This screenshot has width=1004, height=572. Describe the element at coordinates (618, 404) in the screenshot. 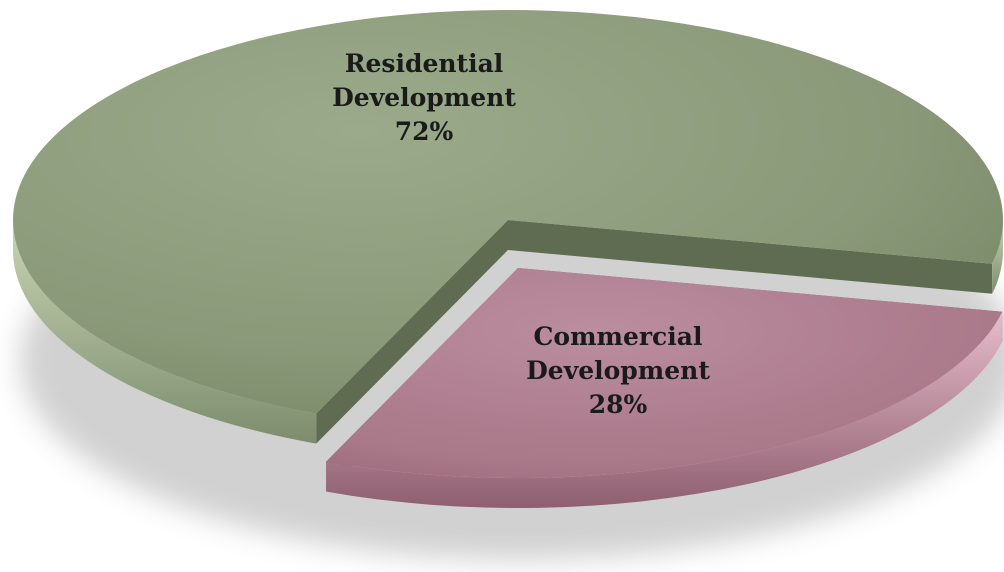

I see `pie-slice-value-label: 28%` at that location.